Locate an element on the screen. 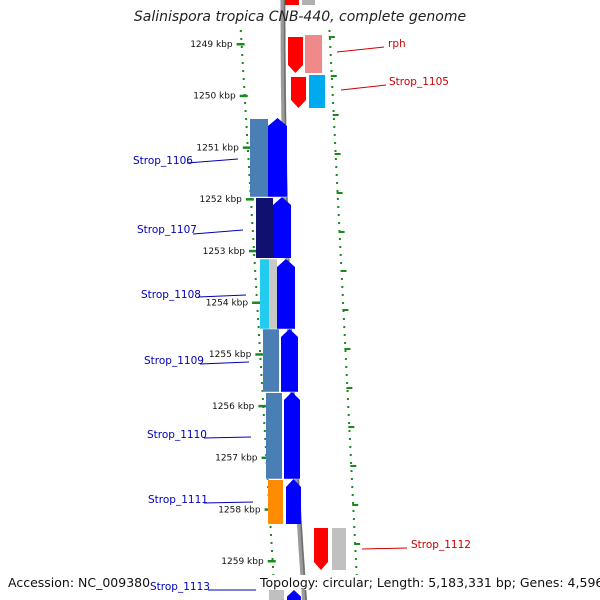 The width and height of the screenshot is (600, 600). gene-cog-partial is located at coordinates (308, 2).